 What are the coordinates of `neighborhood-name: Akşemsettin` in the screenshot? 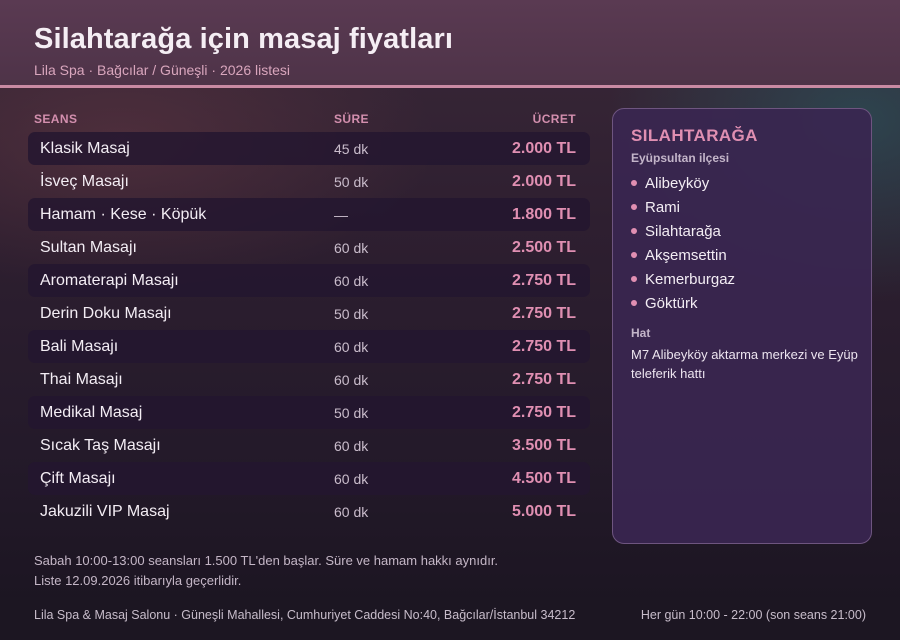 It's located at (686, 255).